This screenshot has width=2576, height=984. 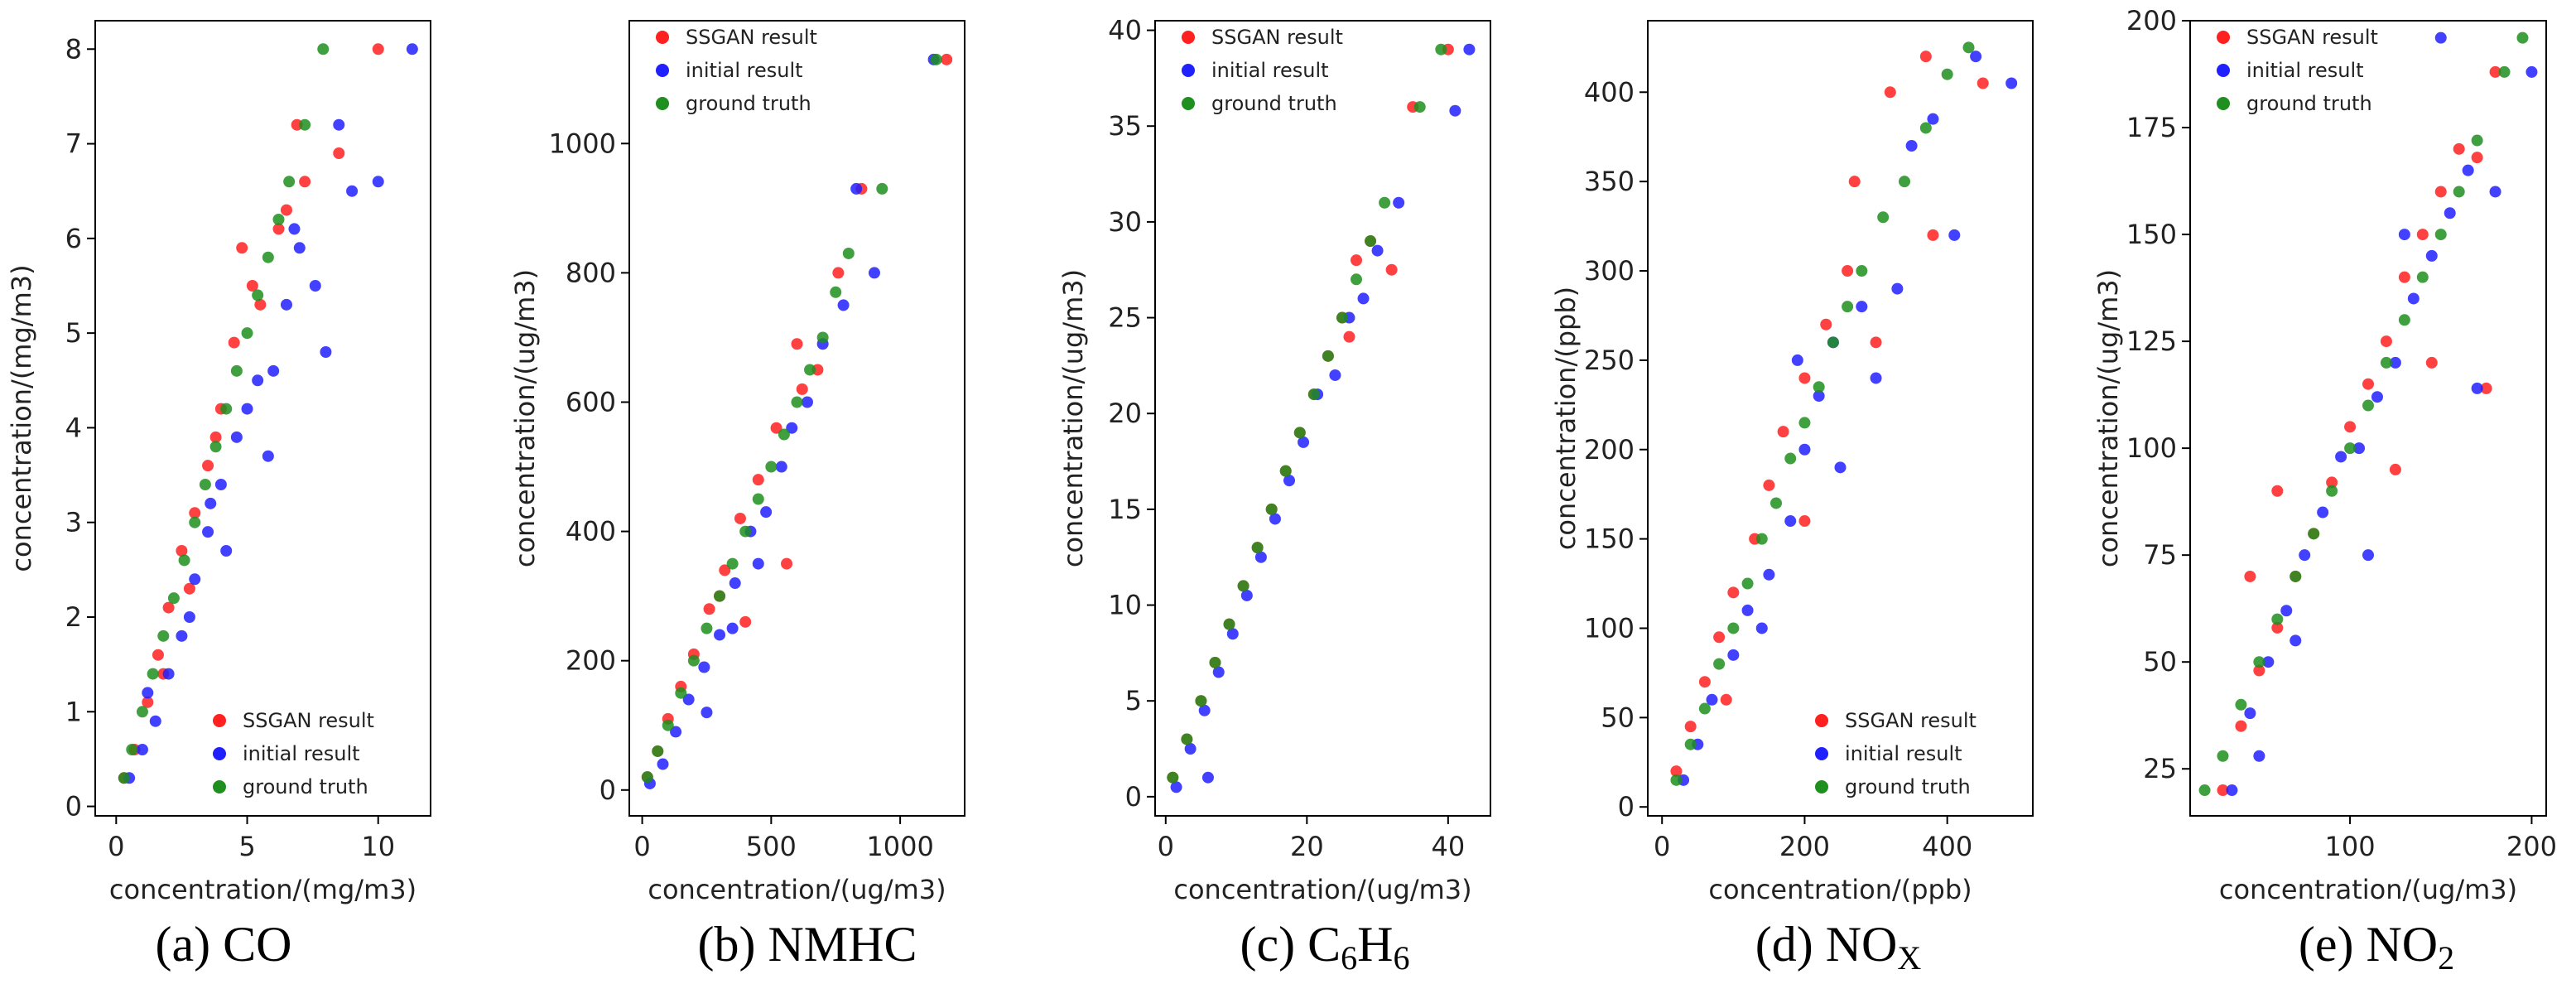 What do you see at coordinates (2151, 127) in the screenshot?
I see `y-tick-label: 175` at bounding box center [2151, 127].